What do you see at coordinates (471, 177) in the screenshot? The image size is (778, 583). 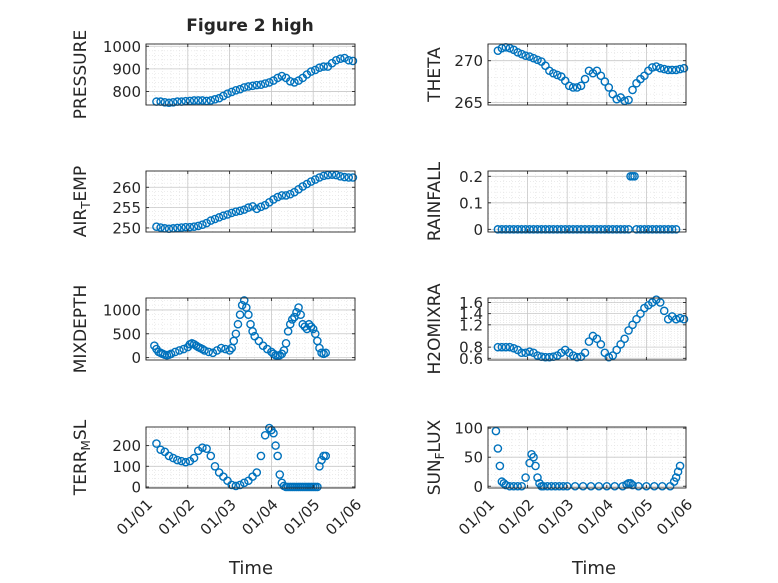 I see `y-tick-label: 0.2` at bounding box center [471, 177].